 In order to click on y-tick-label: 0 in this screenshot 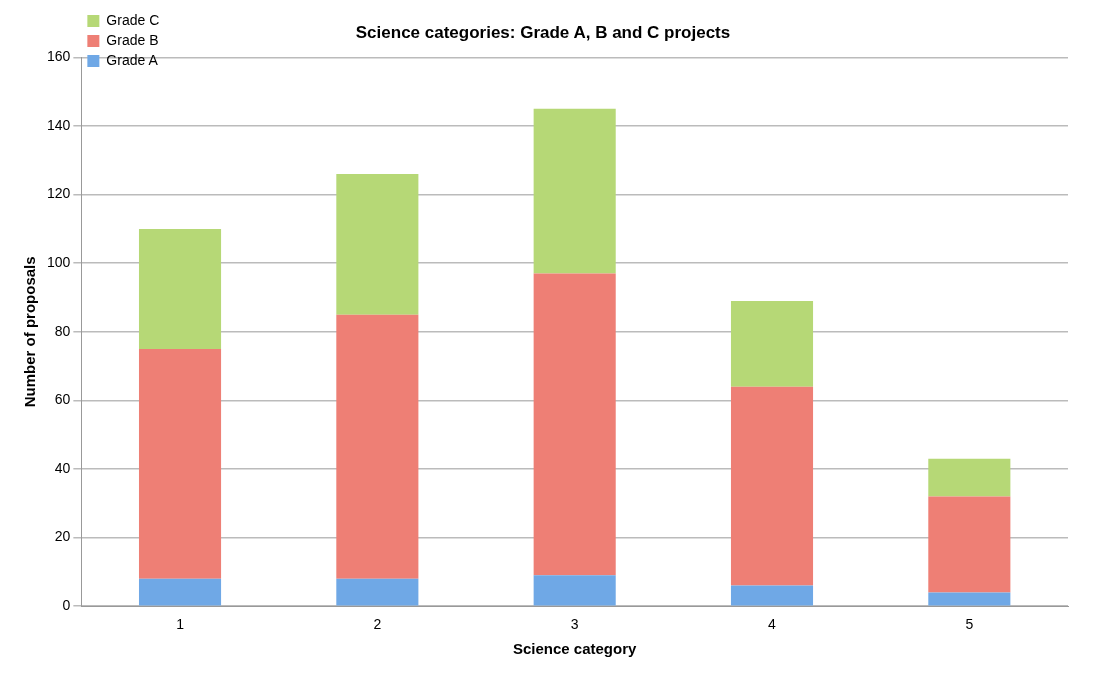, I will do `click(66, 605)`.